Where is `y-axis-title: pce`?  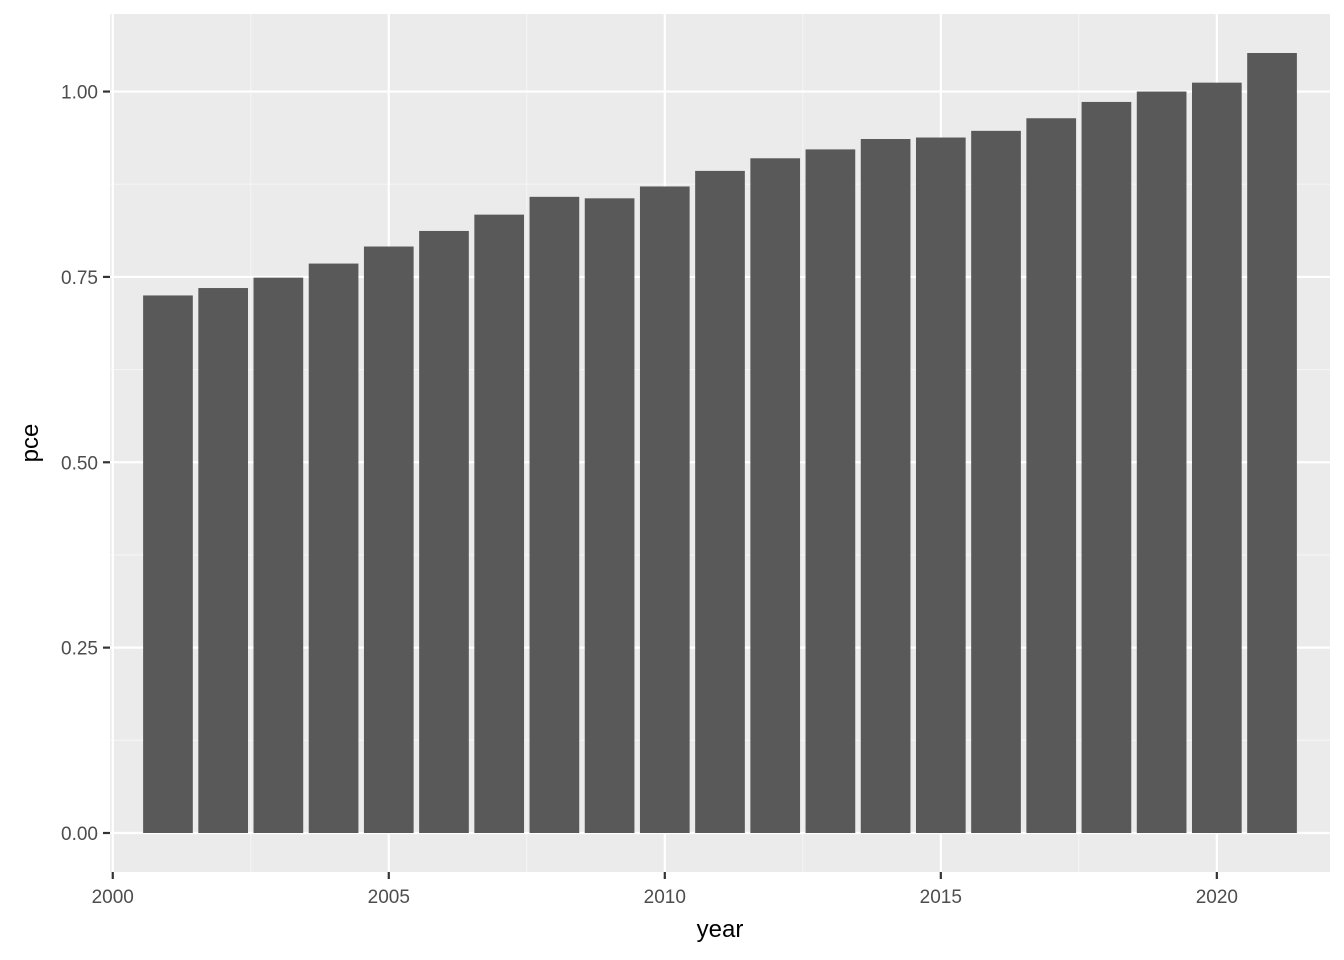 y-axis-title: pce is located at coordinates (30, 443).